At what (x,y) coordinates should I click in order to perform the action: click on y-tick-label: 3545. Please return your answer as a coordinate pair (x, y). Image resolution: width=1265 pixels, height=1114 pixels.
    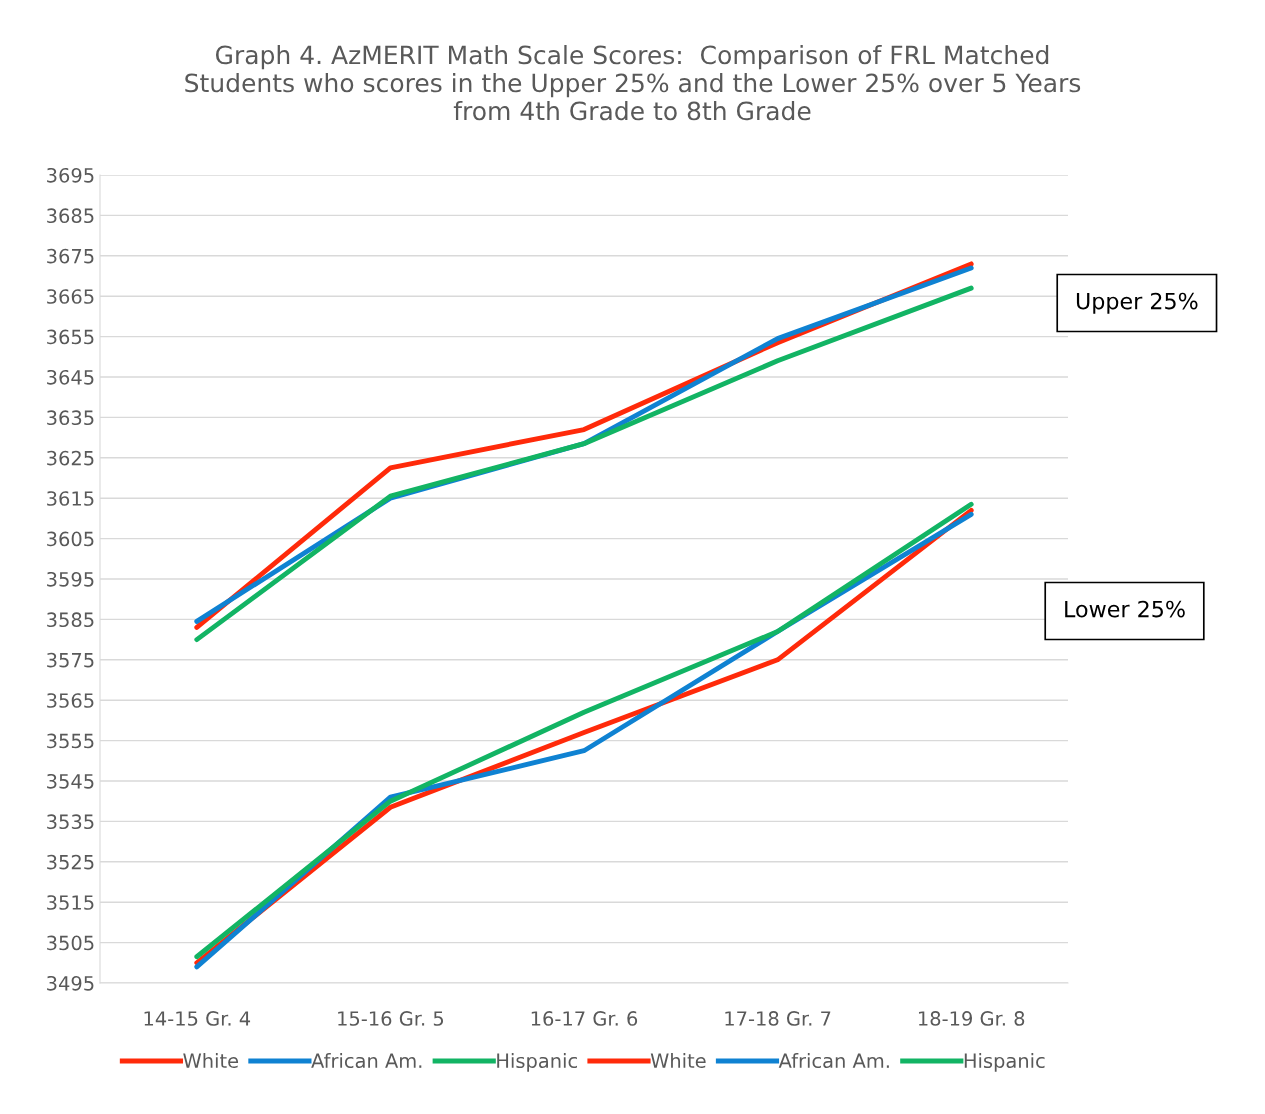
    Looking at the image, I should click on (70, 781).